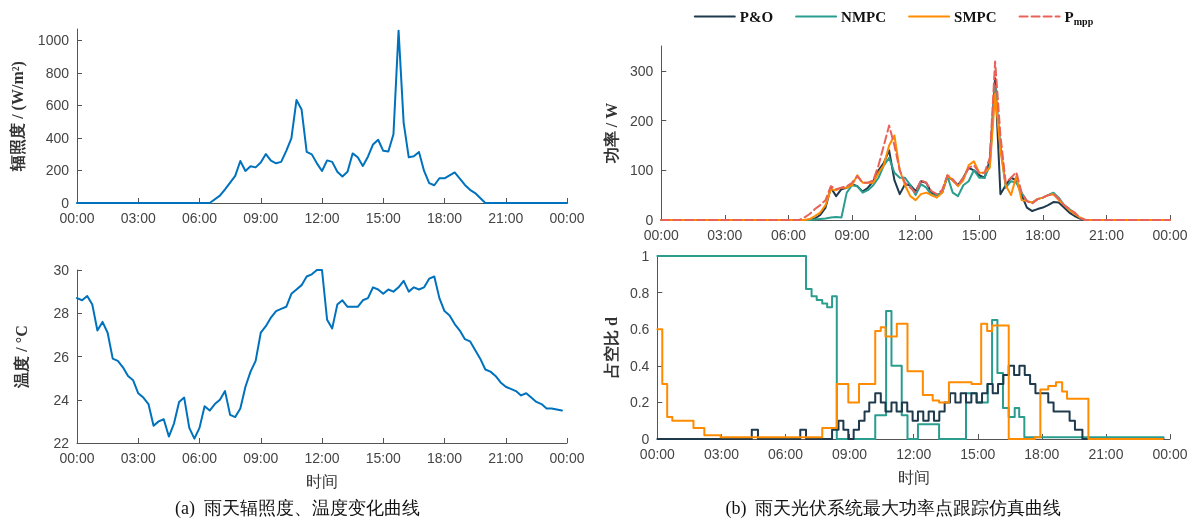 The width and height of the screenshot is (1192, 525). Describe the element at coordinates (893, 508) in the screenshot. I see `text: (b) 雨天光伏系统最大功率点跟踪仿真曲线` at that location.